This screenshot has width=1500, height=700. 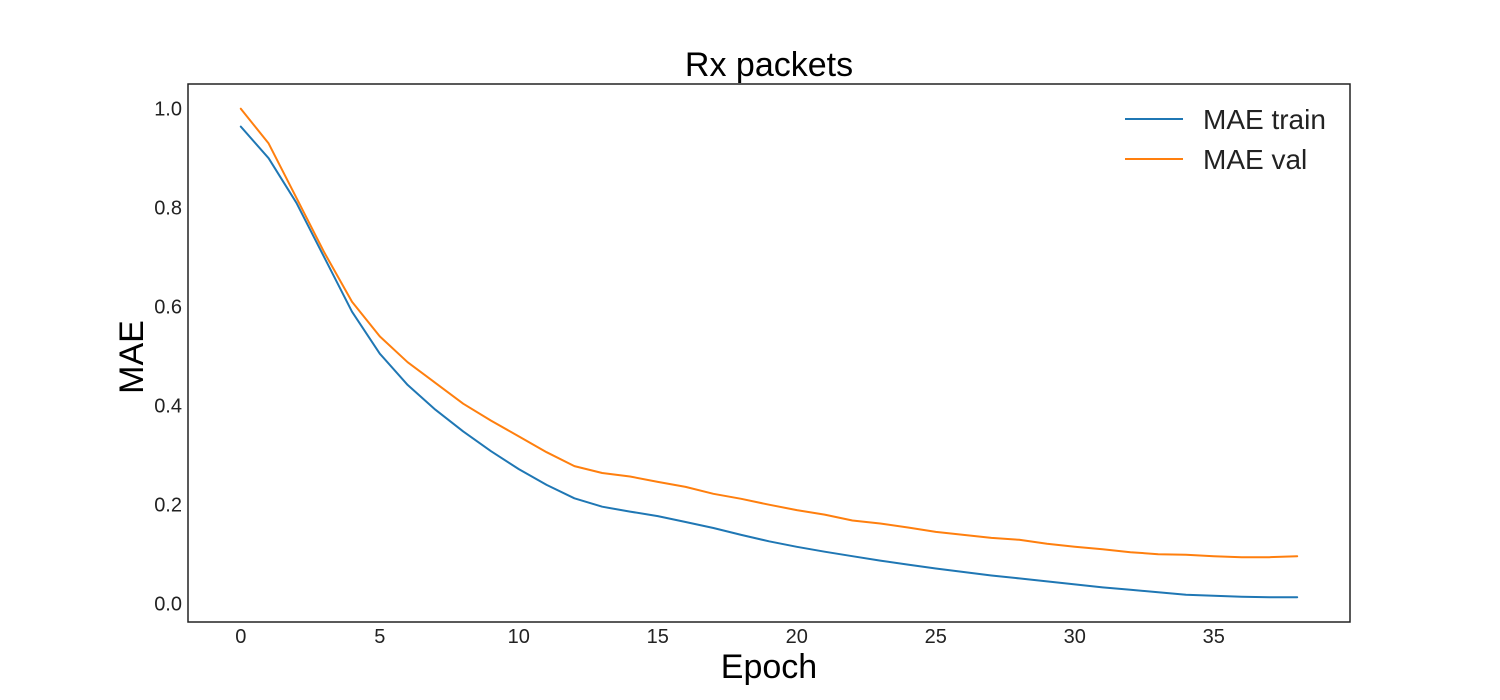 What do you see at coordinates (240, 637) in the screenshot?
I see `x-tick-label: 0` at bounding box center [240, 637].